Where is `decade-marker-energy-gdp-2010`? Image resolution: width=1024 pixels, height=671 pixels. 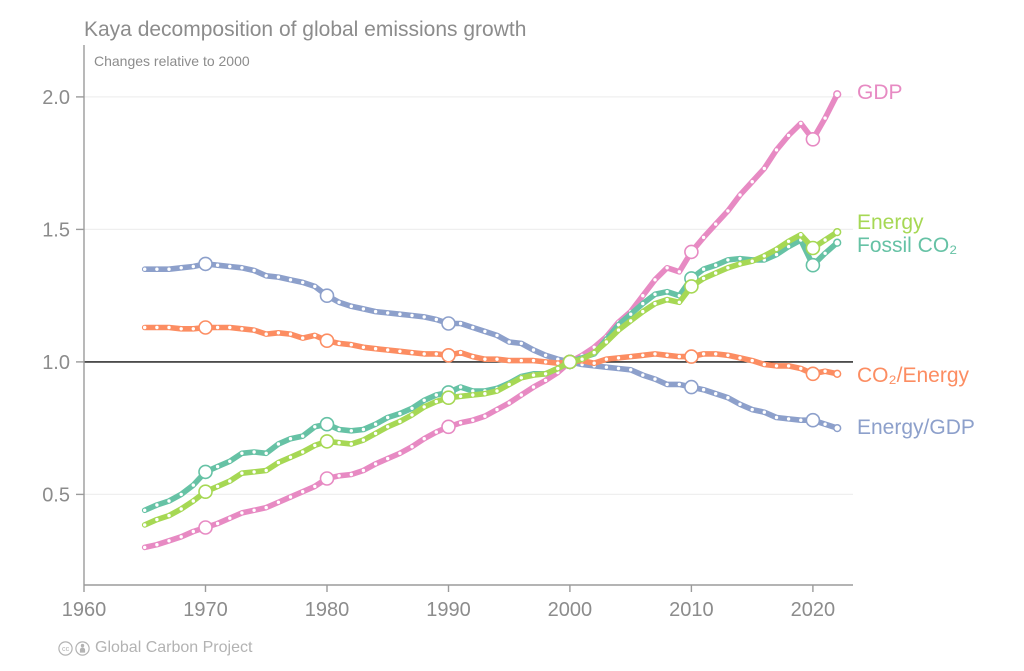 decade-marker-energy-gdp-2010 is located at coordinates (691, 387).